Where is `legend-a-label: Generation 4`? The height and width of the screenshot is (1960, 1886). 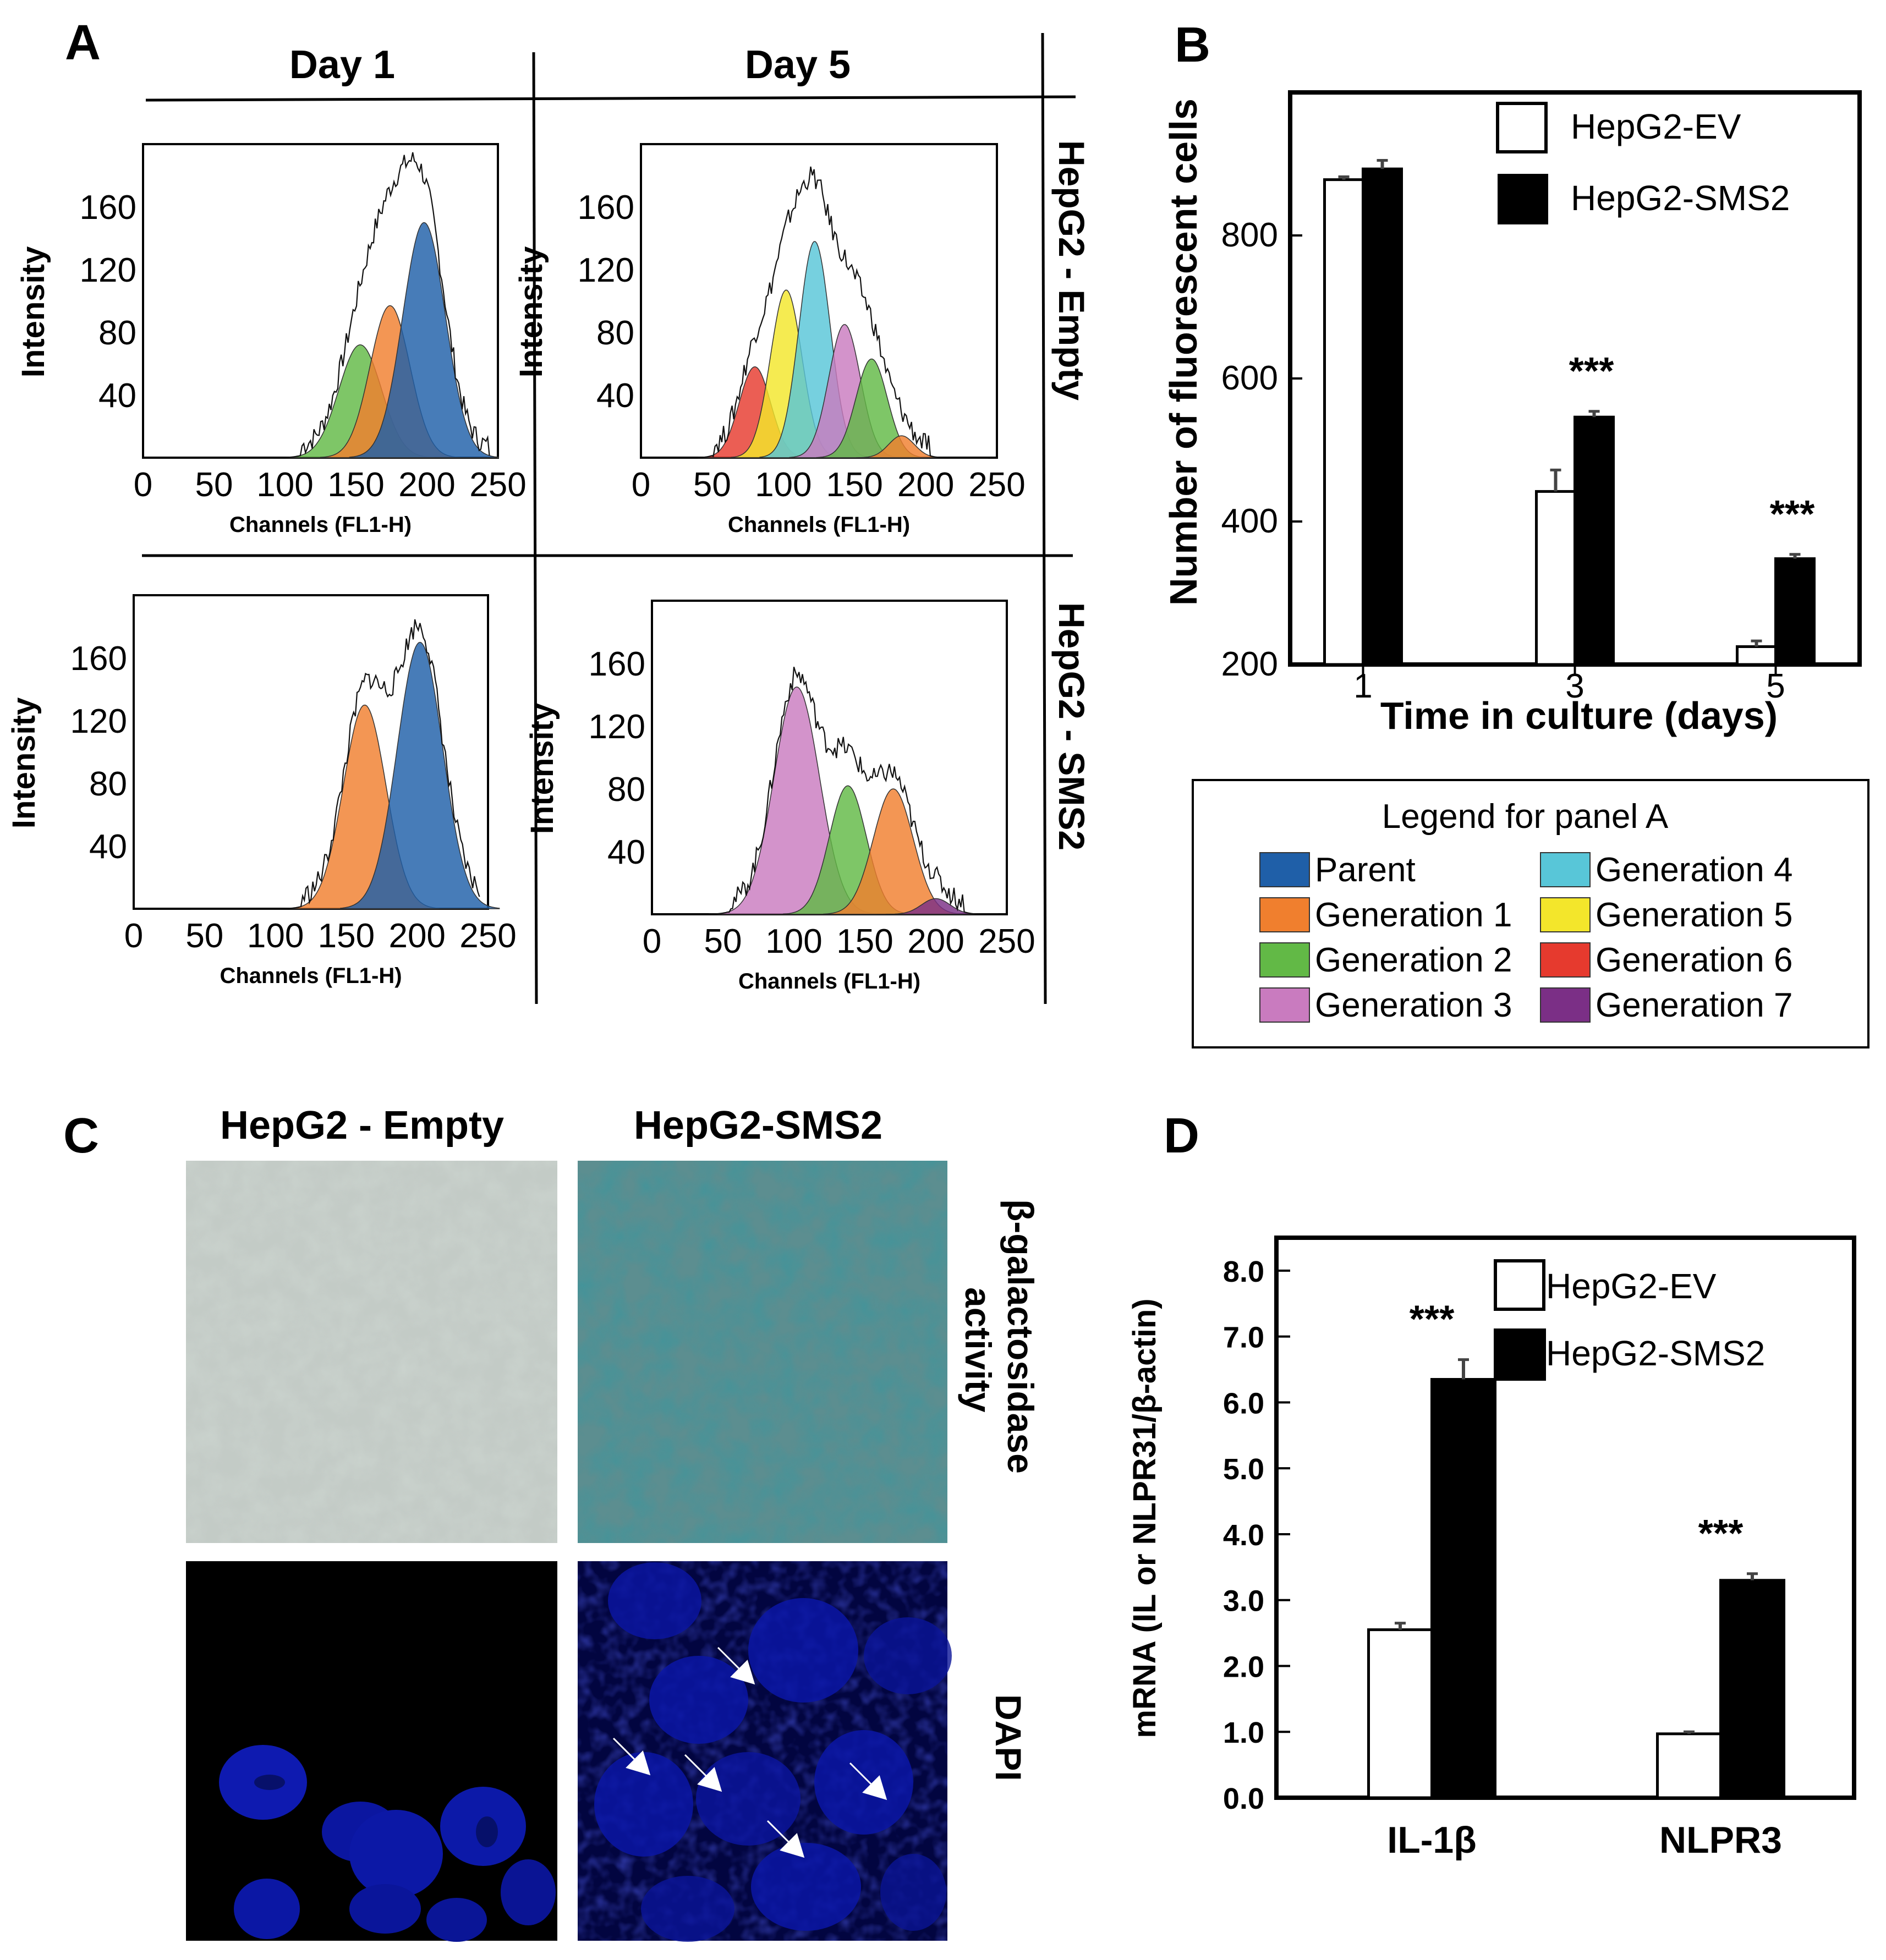 legend-a-label: Generation 4 is located at coordinates (1694, 870).